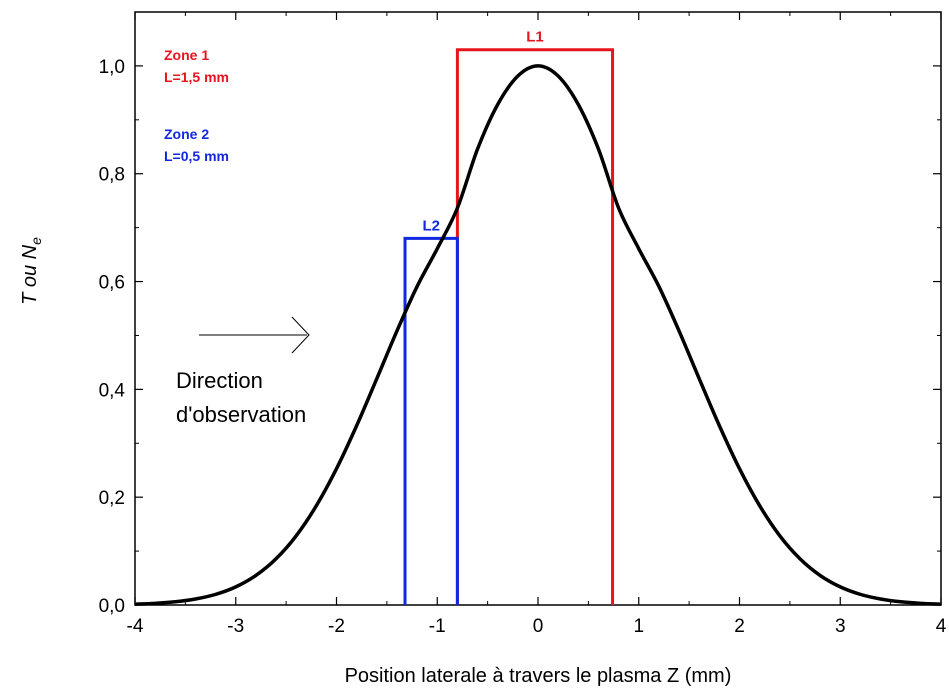 The height and width of the screenshot is (694, 949). Describe the element at coordinates (254, 335) in the screenshot. I see `arrow-icon` at that location.